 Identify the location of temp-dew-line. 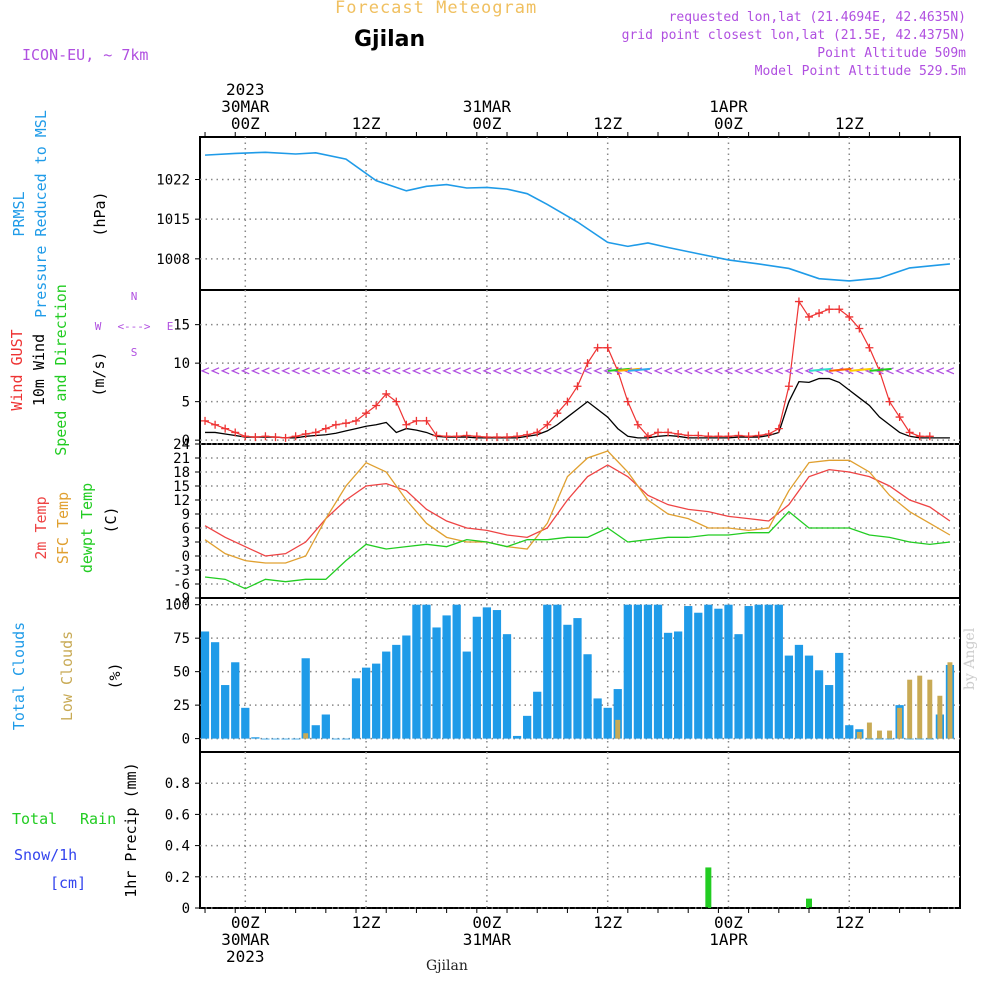
(577, 550).